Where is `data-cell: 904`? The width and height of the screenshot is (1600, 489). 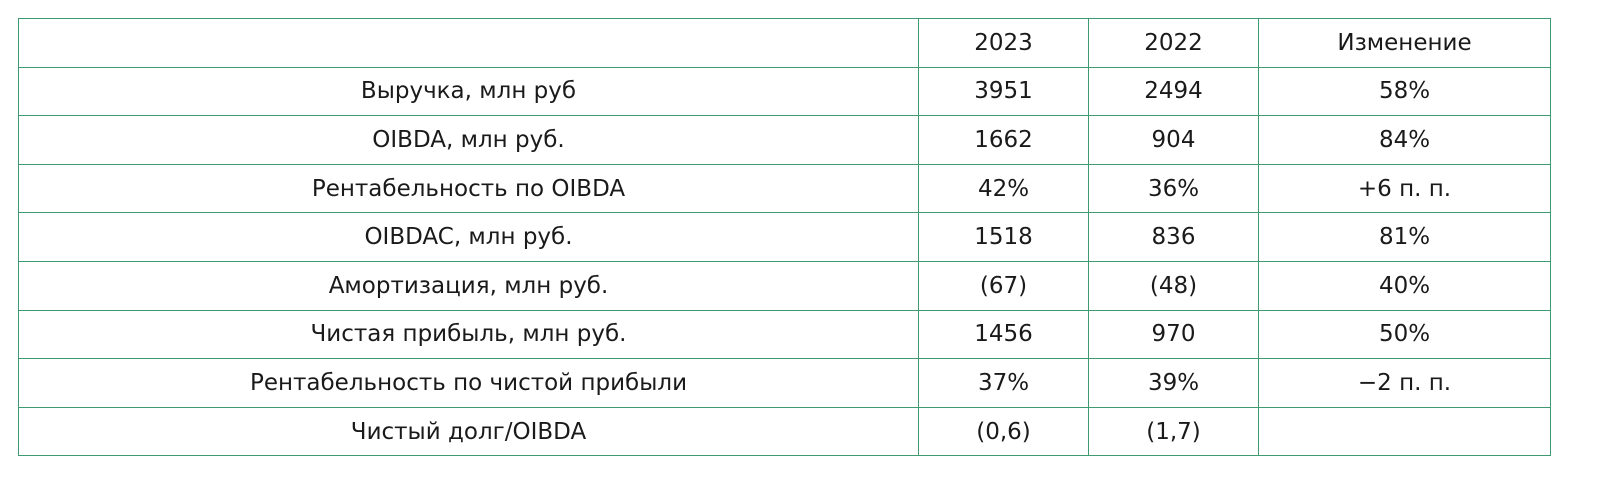
data-cell: 904 is located at coordinates (1173, 140).